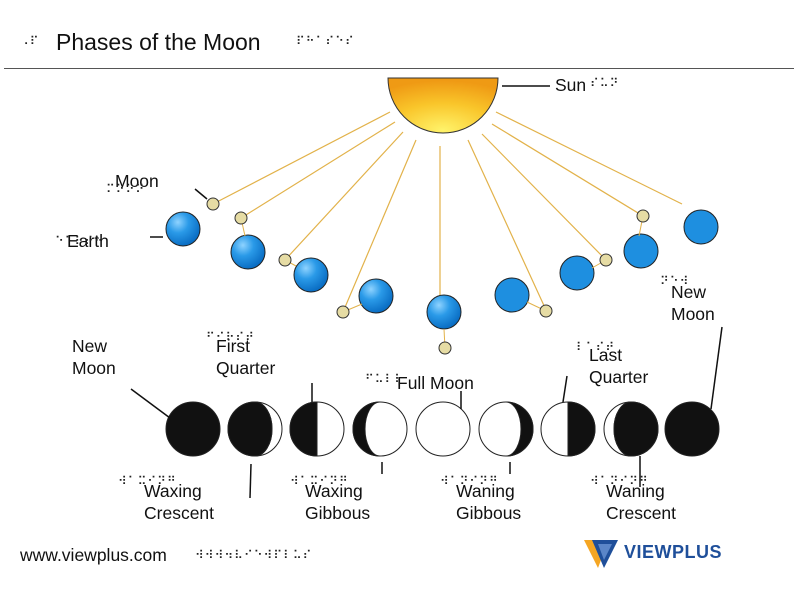 The image size is (794, 610). Describe the element at coordinates (506, 429) in the screenshot. I see `phase-waning-gibbous` at that location.